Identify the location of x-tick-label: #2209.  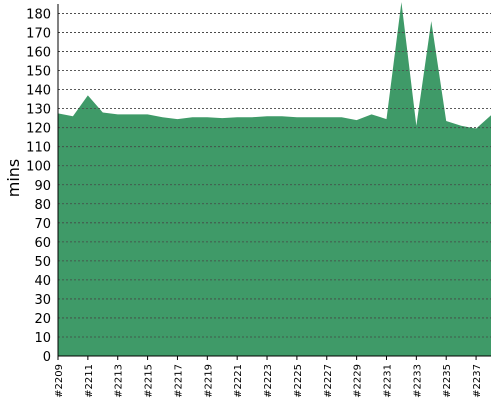
(59, 381).